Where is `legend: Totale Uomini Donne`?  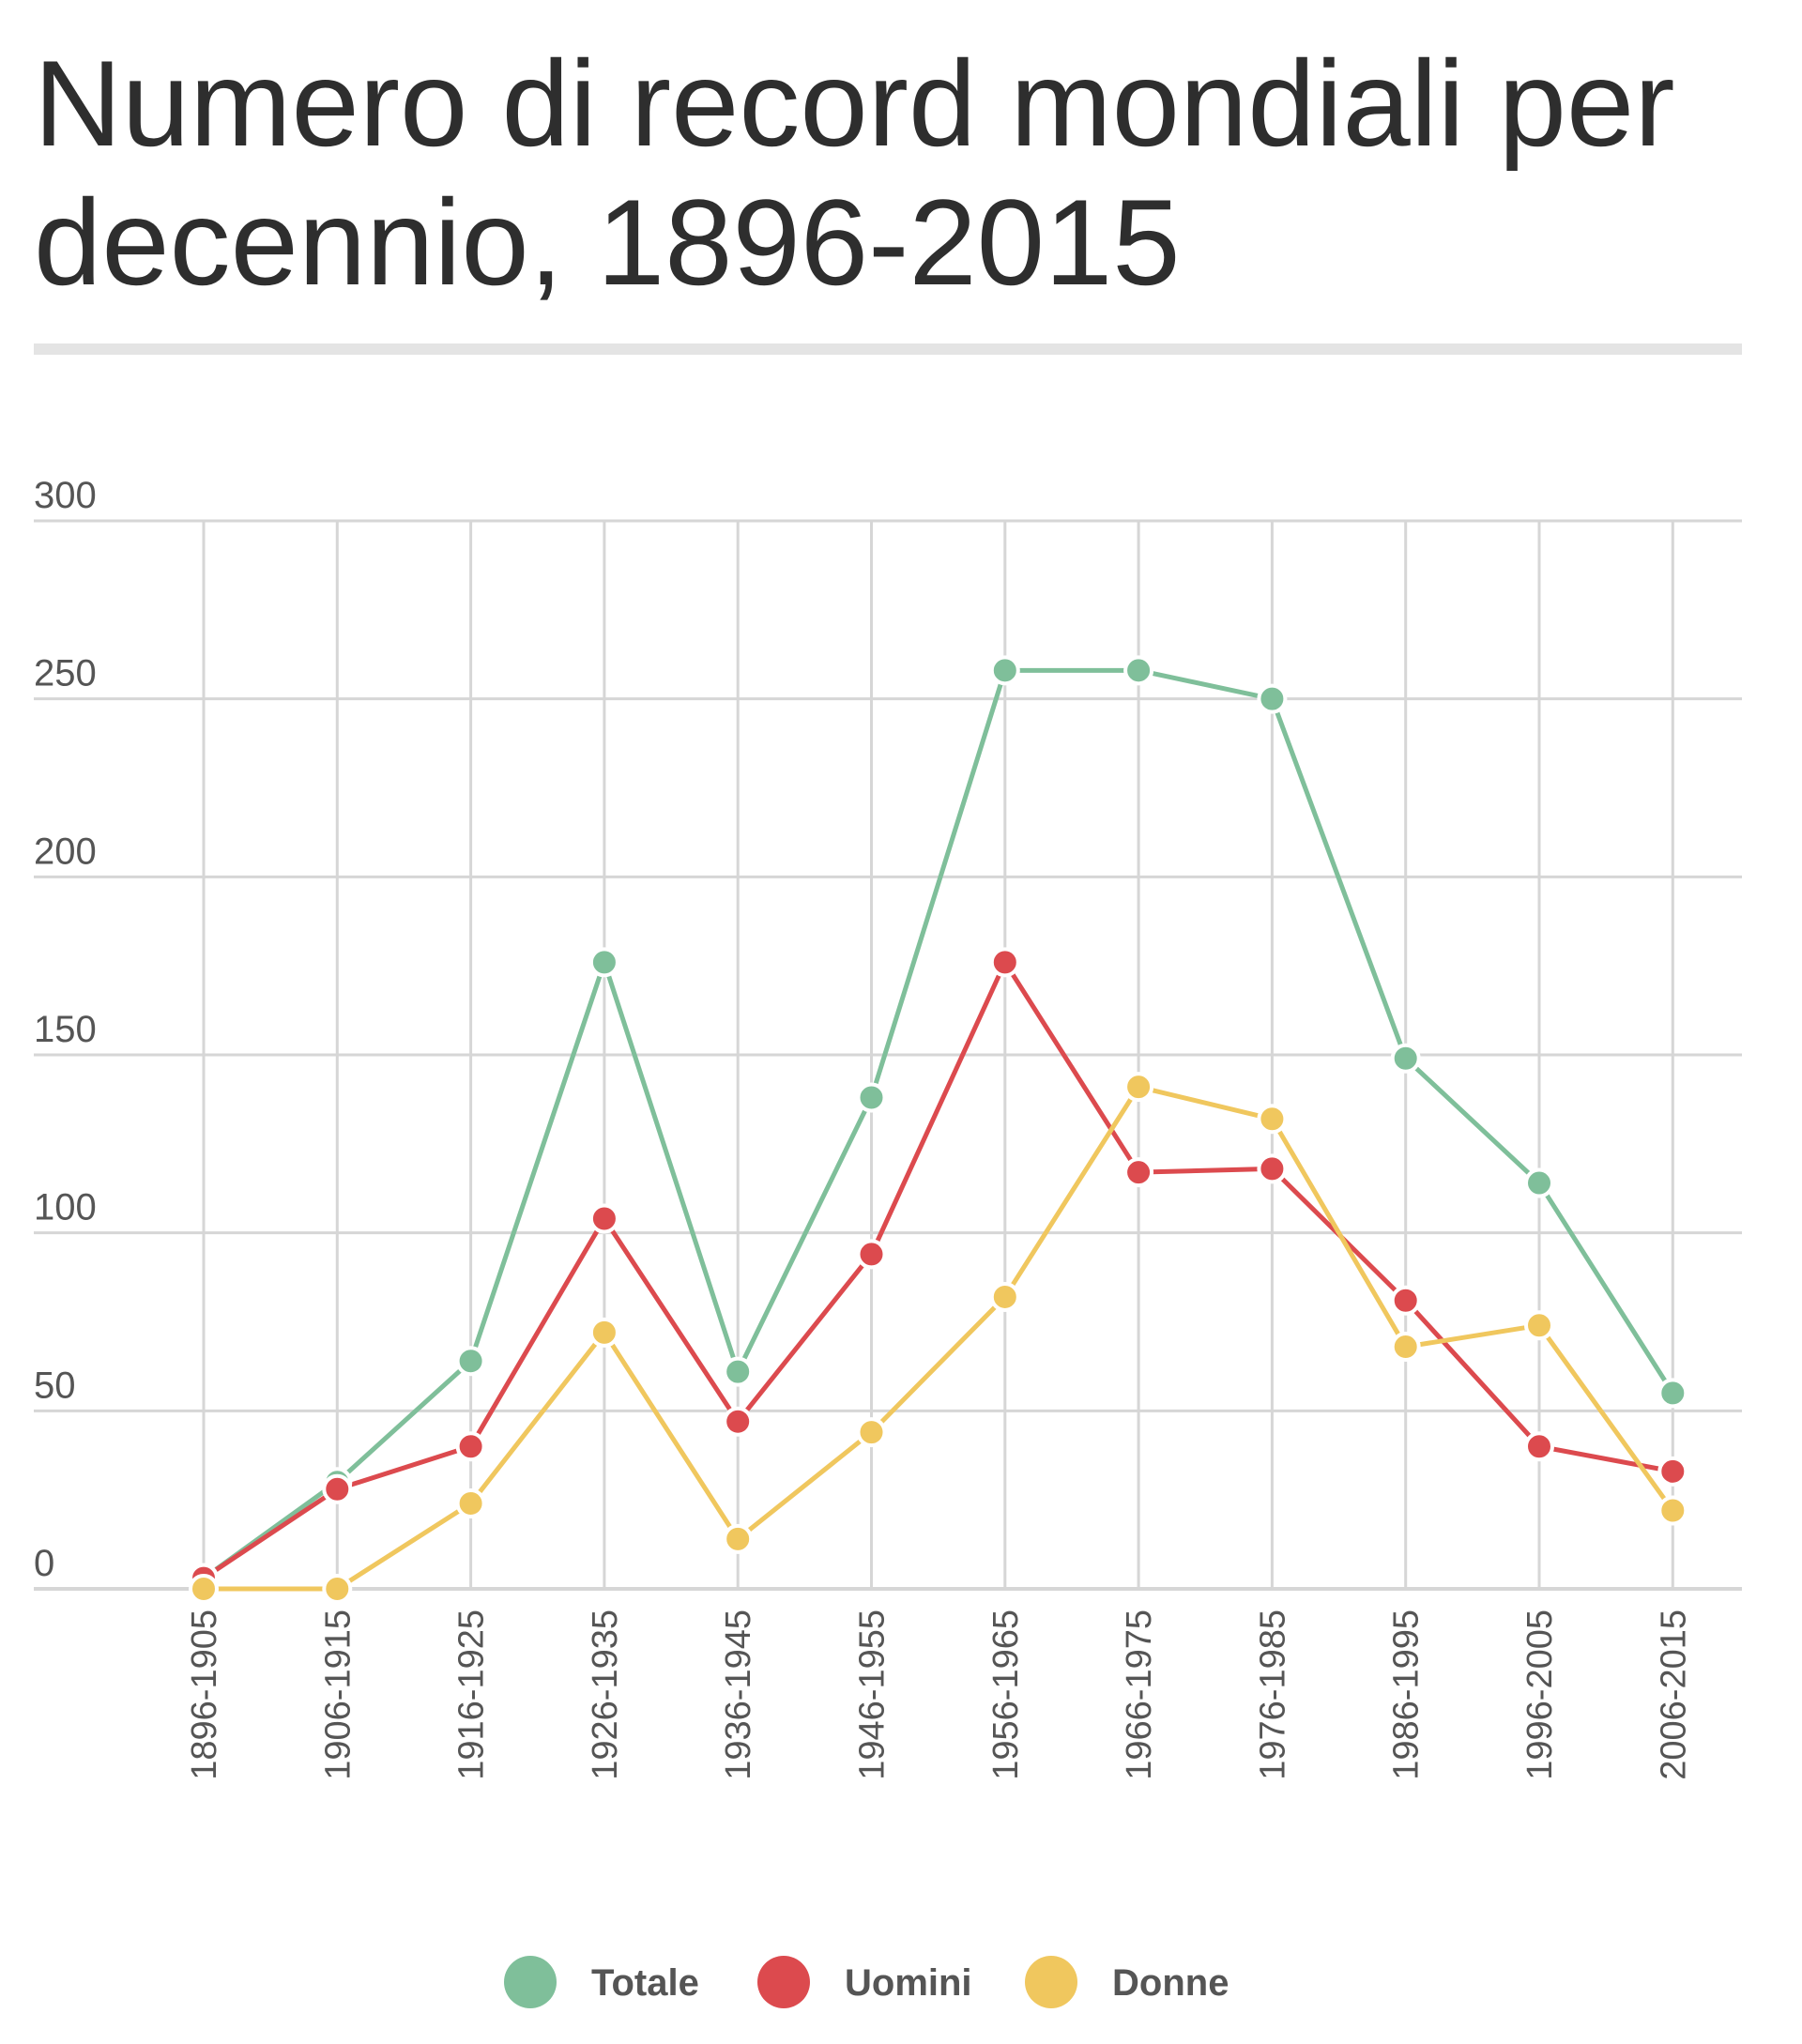
legend: Totale Uomini Donne is located at coordinates (867, 1982).